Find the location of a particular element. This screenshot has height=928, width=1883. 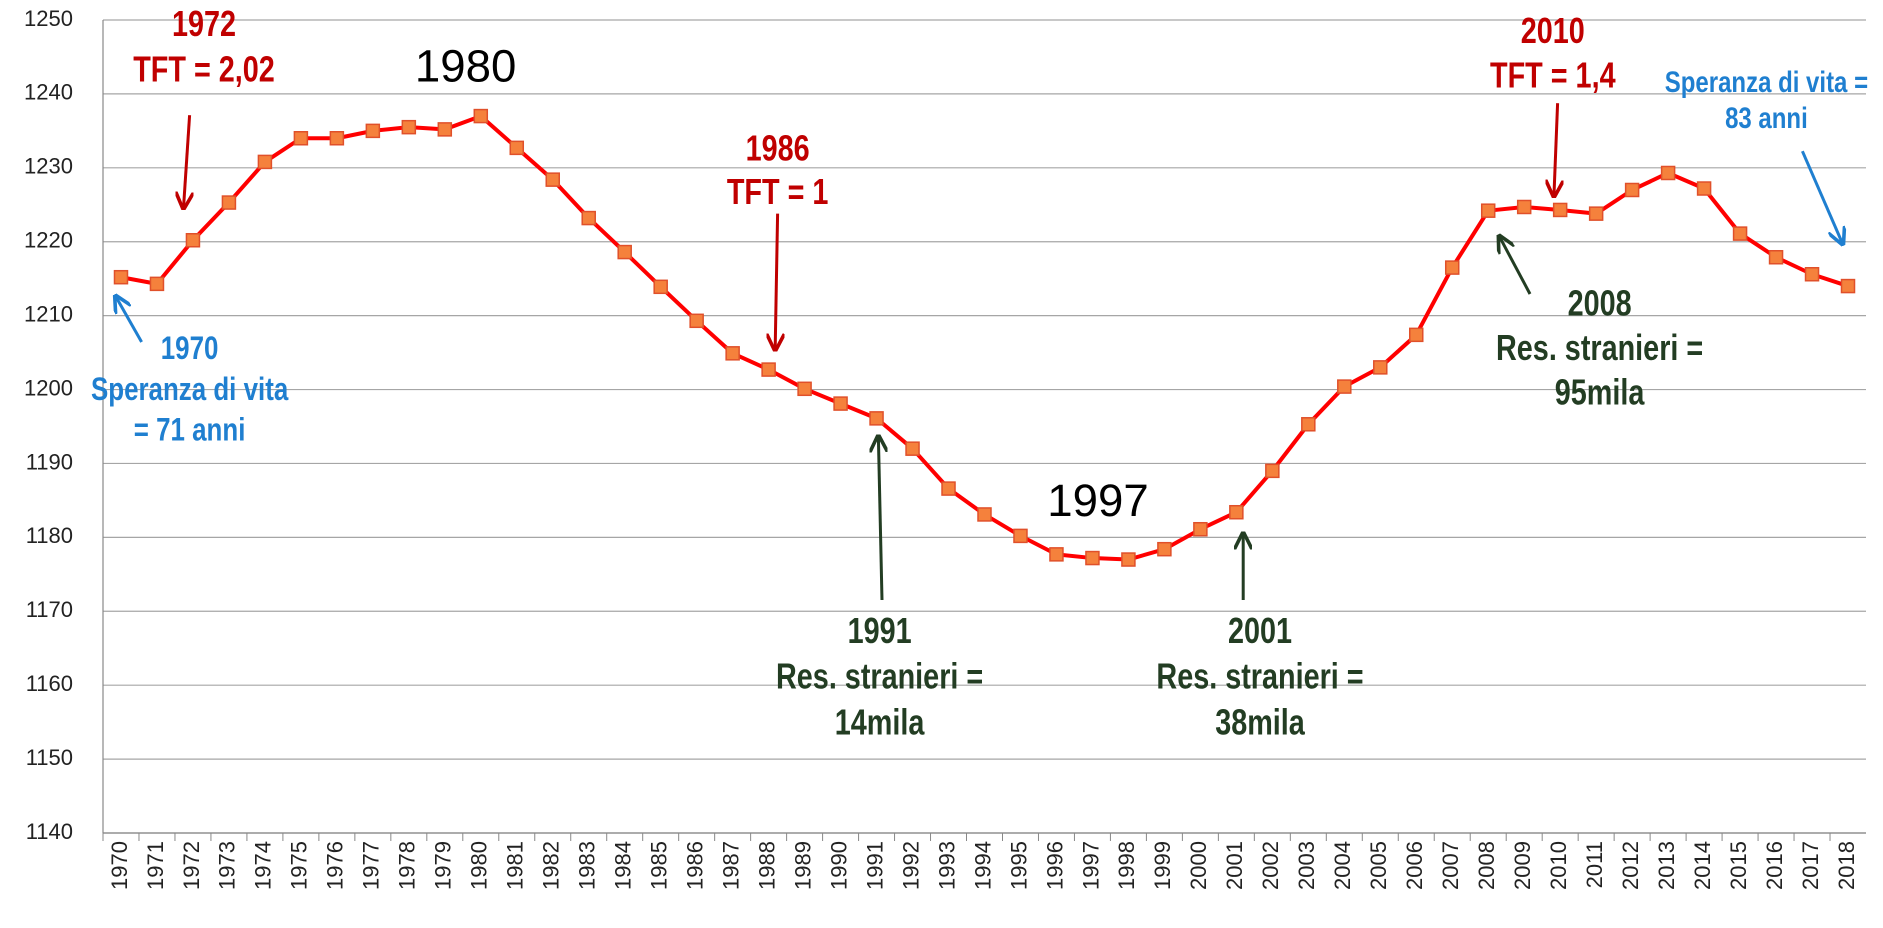

x-tick-label: 2002 is located at coordinates (1270, 865).